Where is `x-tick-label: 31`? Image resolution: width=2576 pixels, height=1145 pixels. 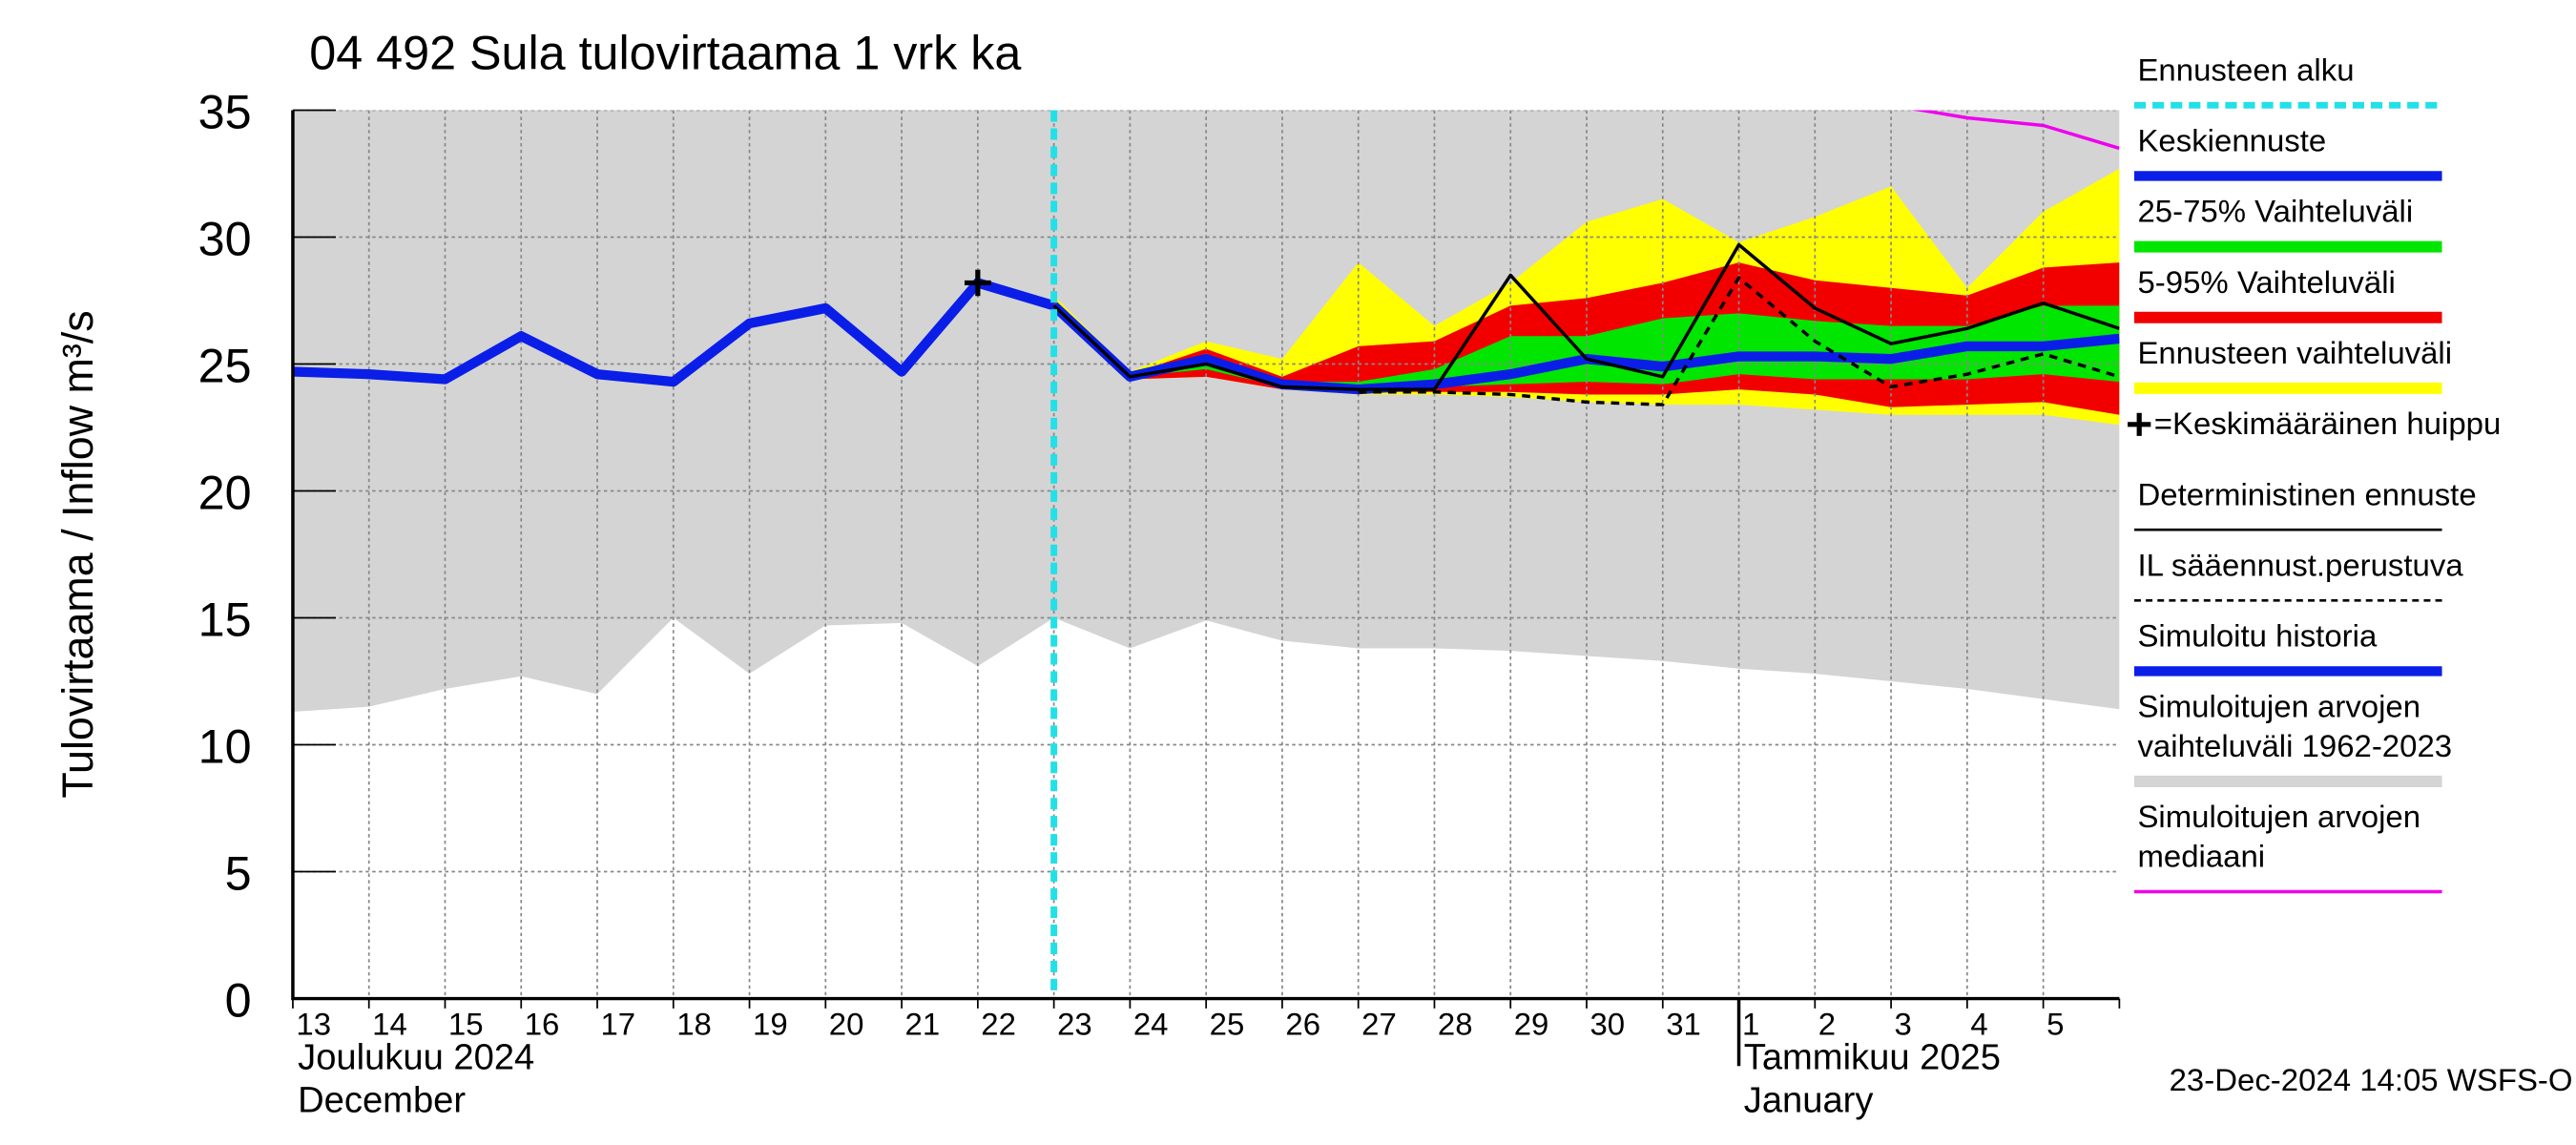
x-tick-label: 31 is located at coordinates (1683, 1025).